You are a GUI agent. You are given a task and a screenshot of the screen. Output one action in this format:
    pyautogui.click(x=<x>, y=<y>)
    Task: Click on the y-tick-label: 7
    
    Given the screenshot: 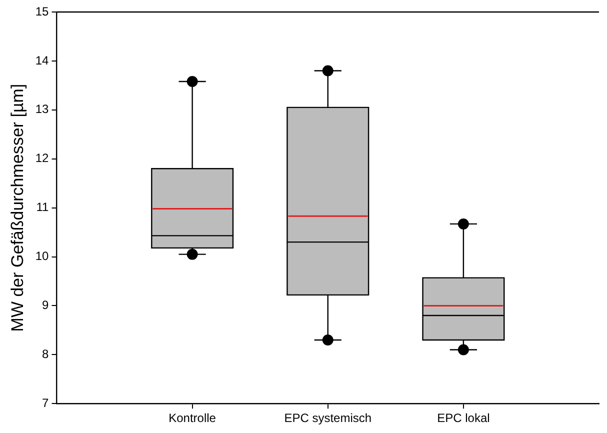 What is the action you would take?
    pyautogui.click(x=46, y=403)
    